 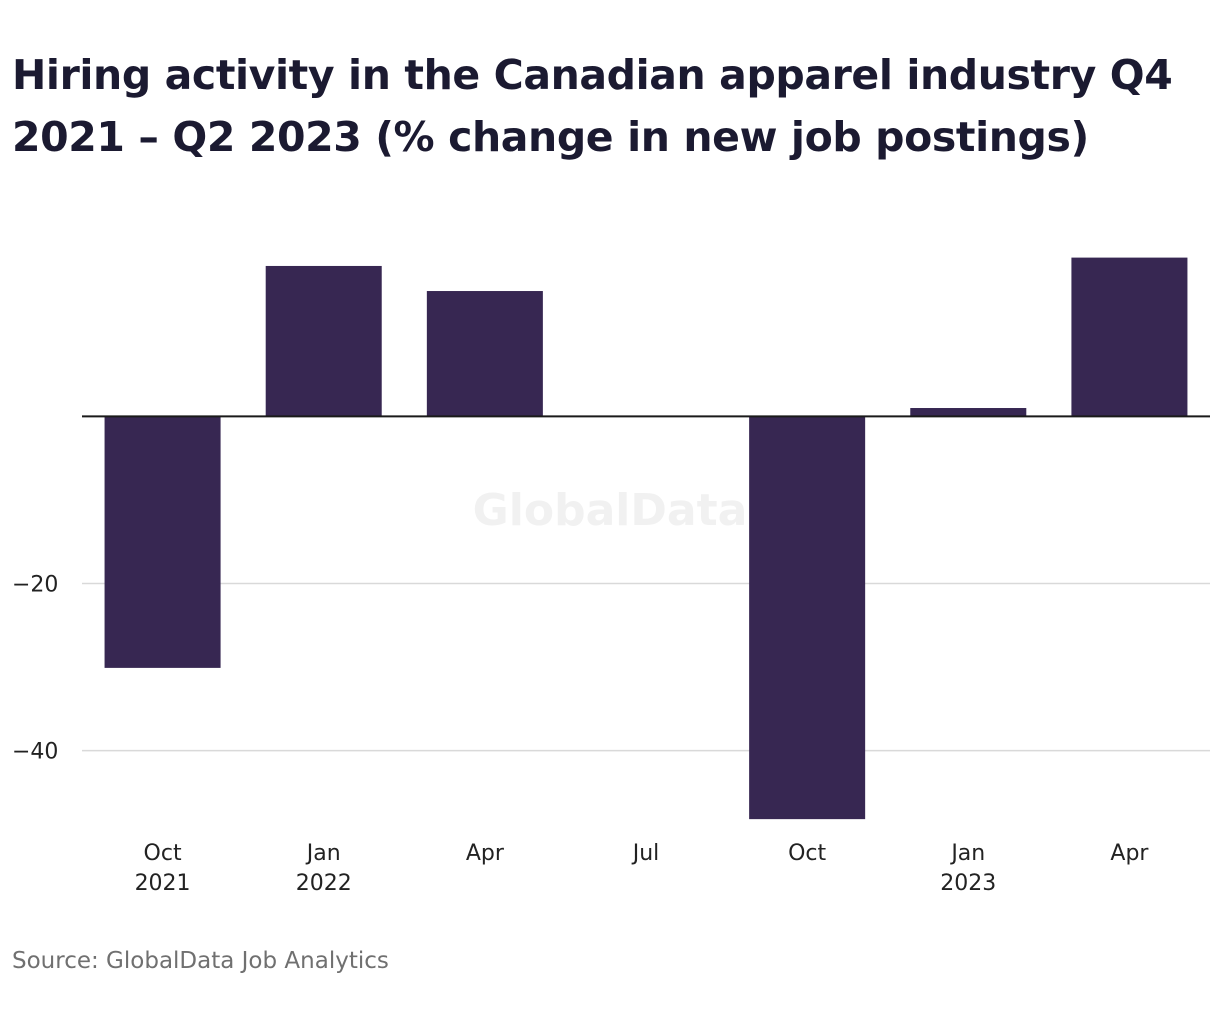 What do you see at coordinates (642, 868) in the screenshot?
I see `x-axis-tick-labels: Oct 2021 Jan 2022 Apr Jul Oct Jan 2023 Apr` at bounding box center [642, 868].